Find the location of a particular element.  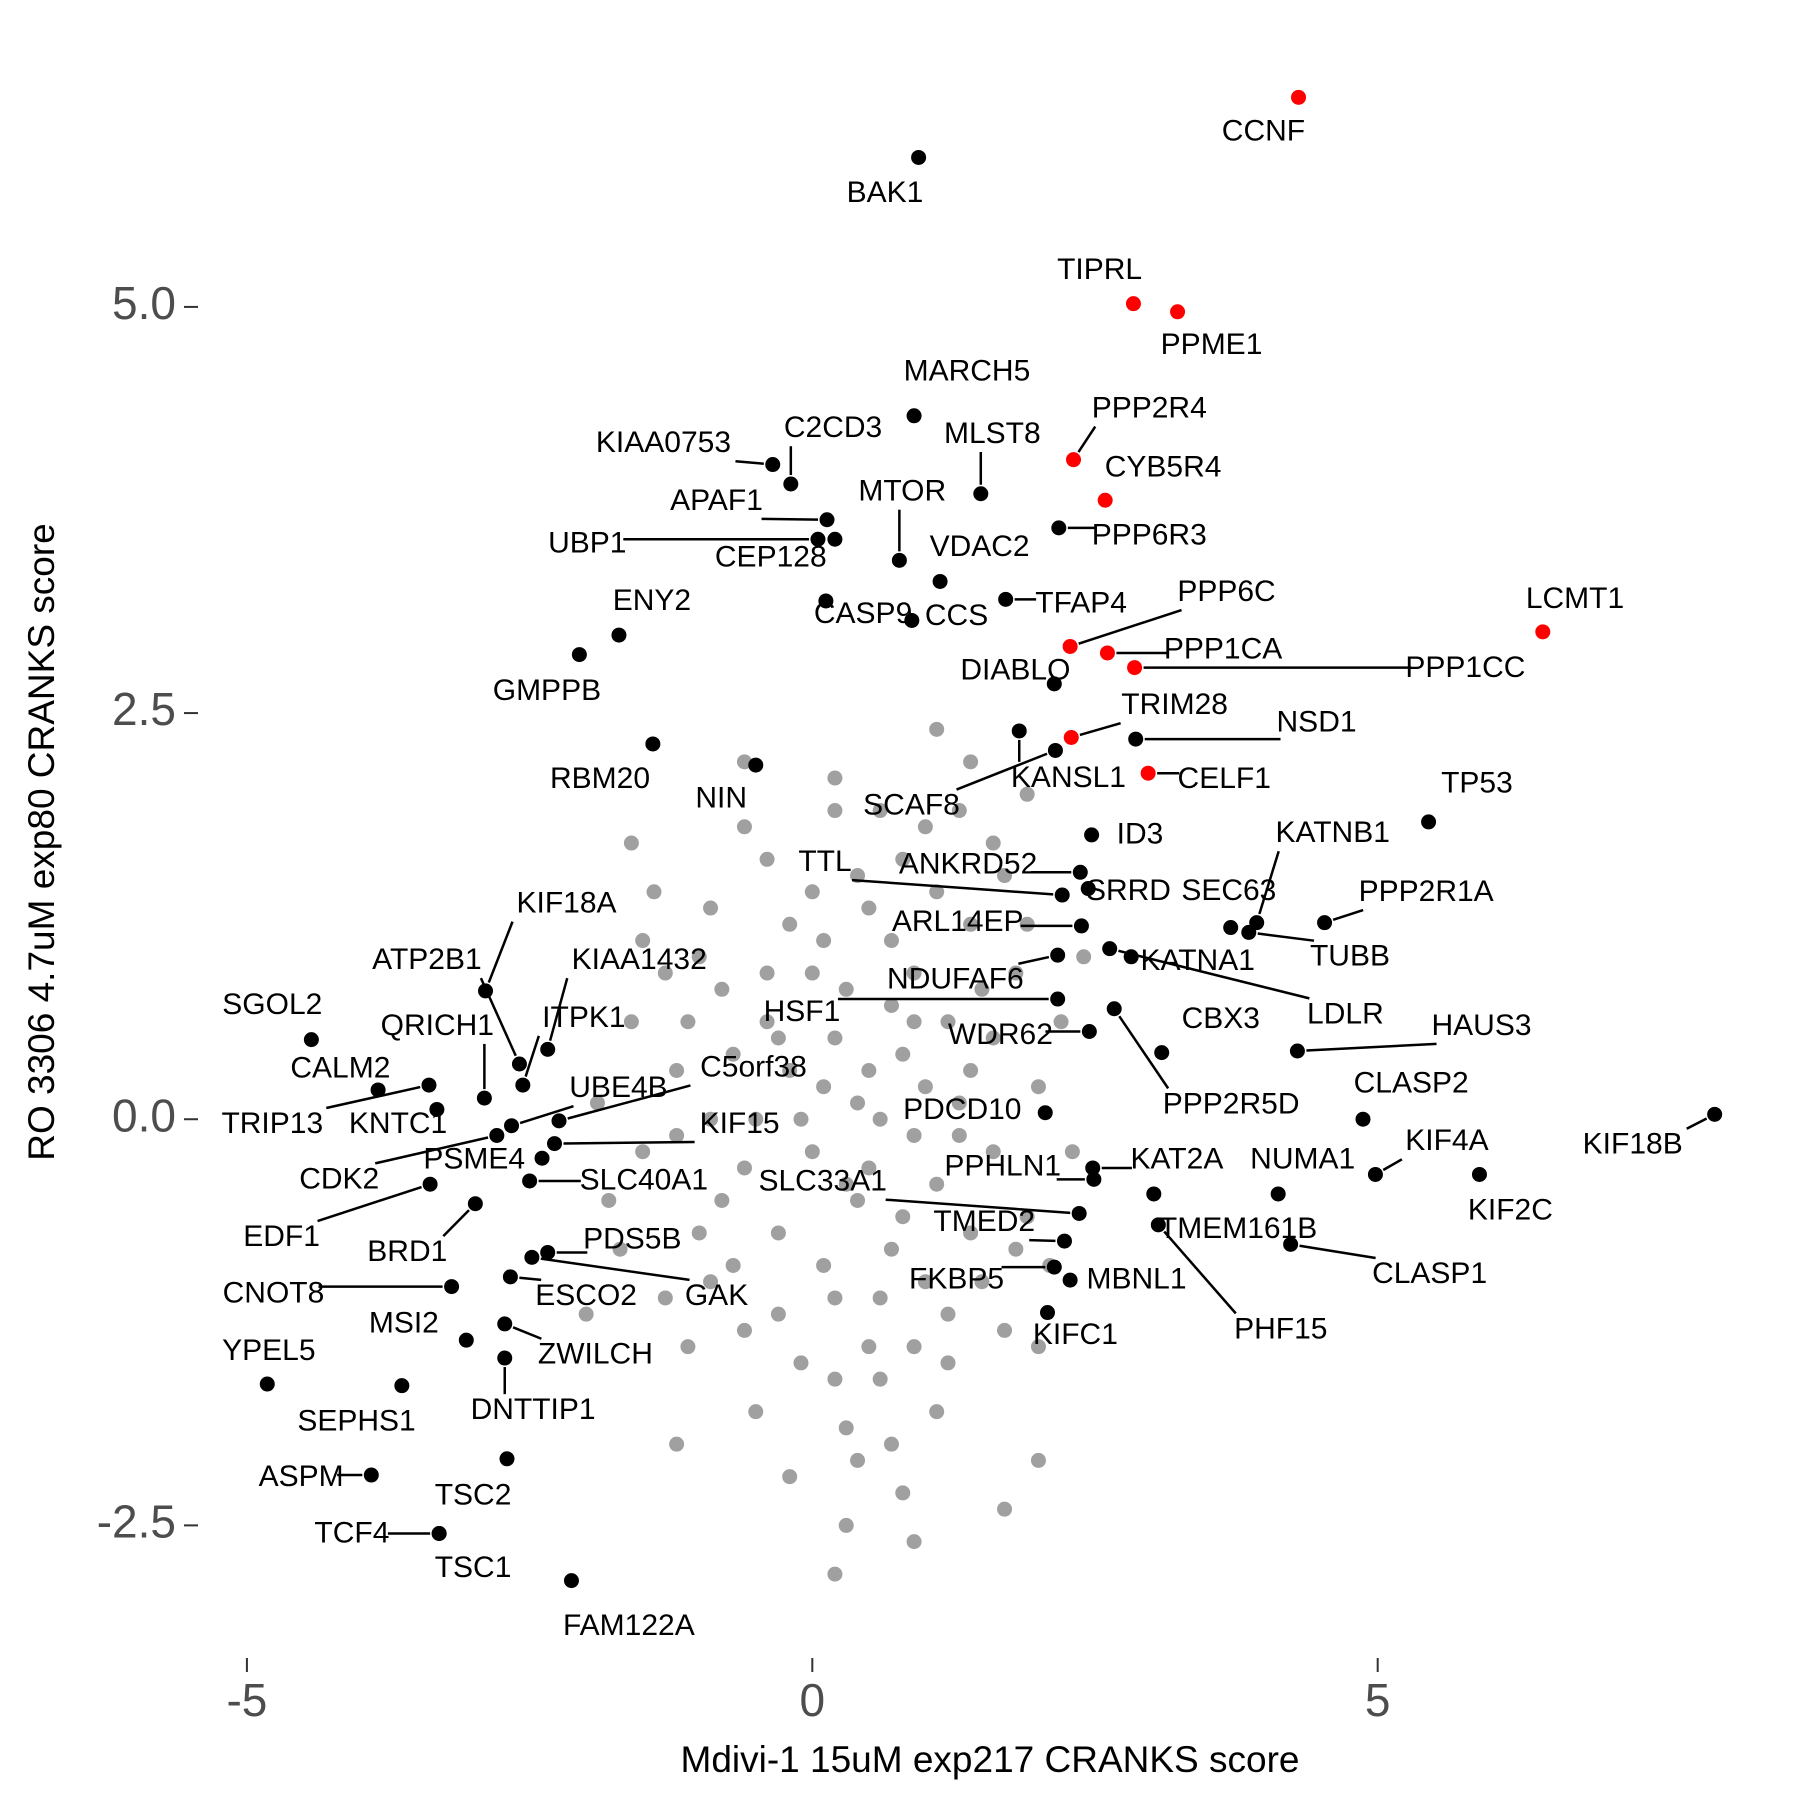

gene-label: CALM2 is located at coordinates (340, 1068).